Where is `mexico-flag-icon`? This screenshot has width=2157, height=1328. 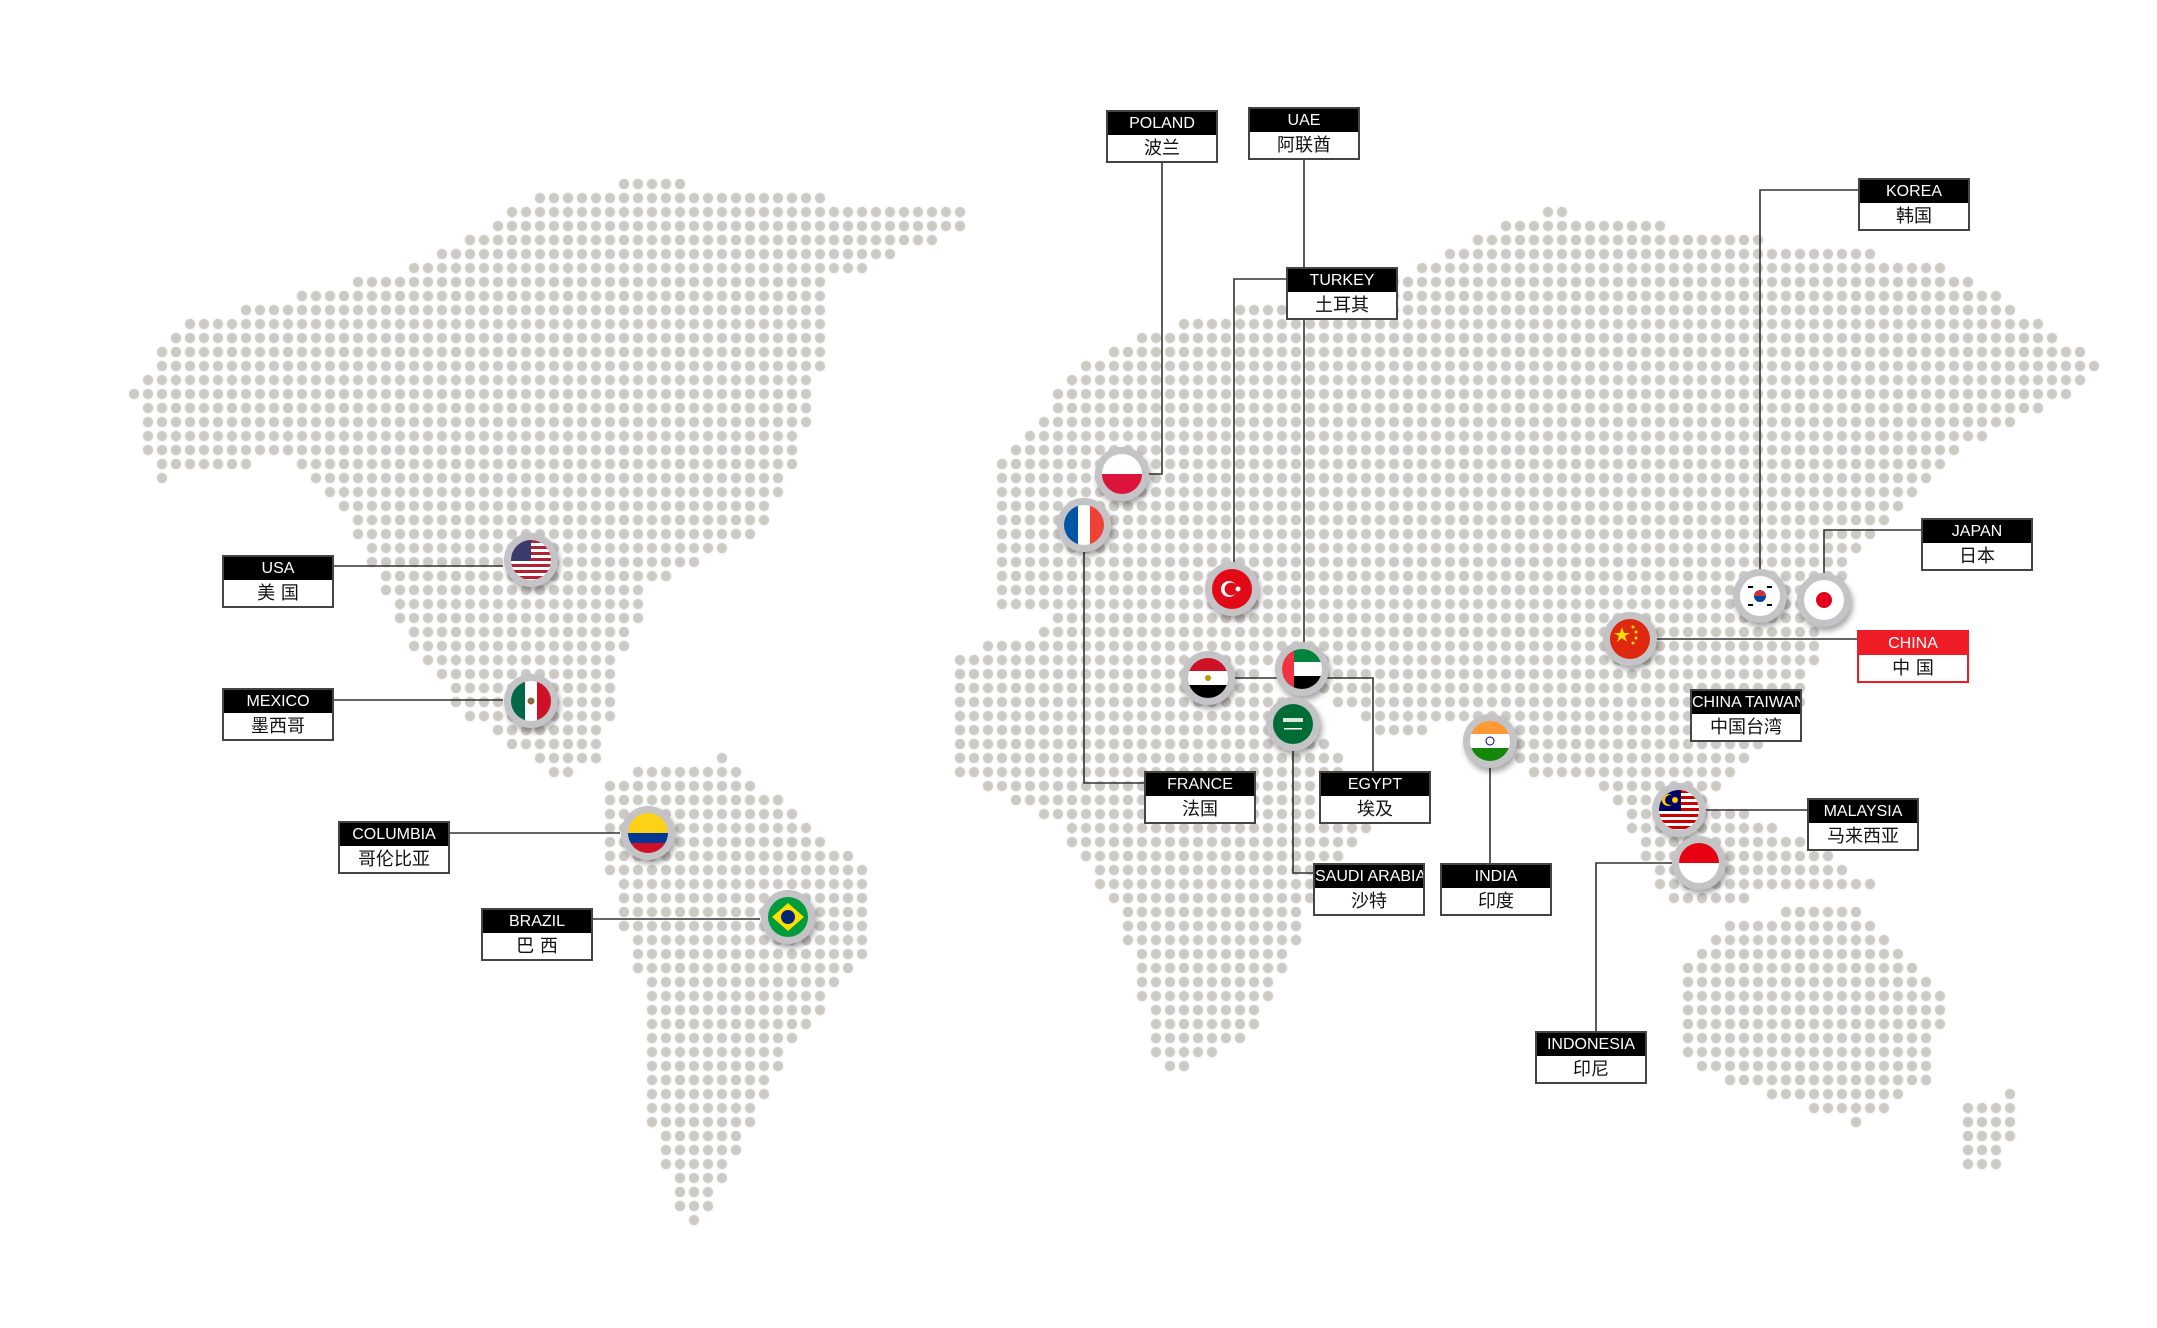 mexico-flag-icon is located at coordinates (531, 701).